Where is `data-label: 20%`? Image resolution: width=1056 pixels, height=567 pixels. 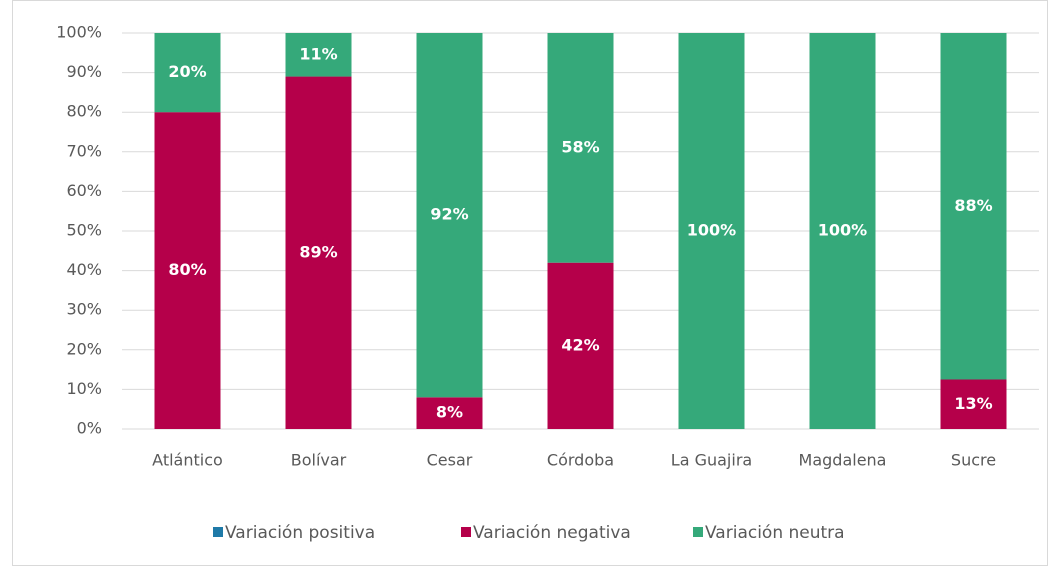
data-label: 20% is located at coordinates (187, 71).